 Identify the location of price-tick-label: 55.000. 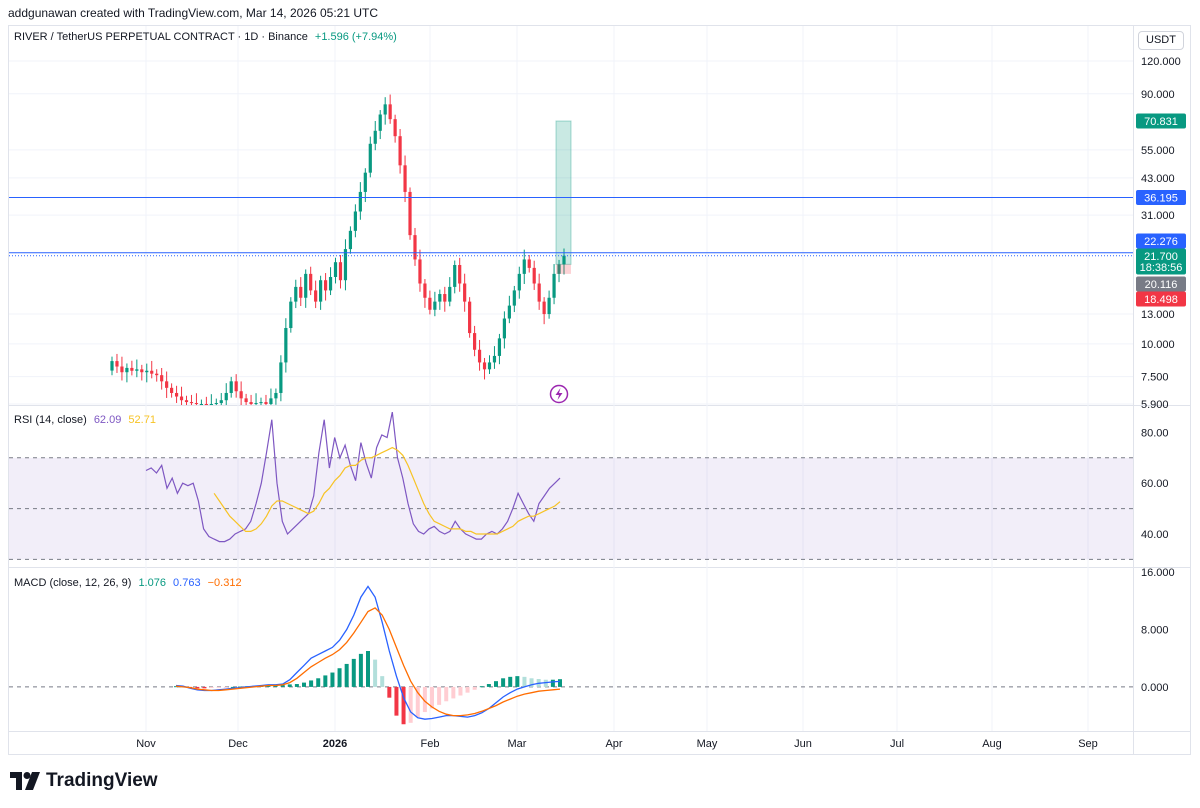
(1158, 151).